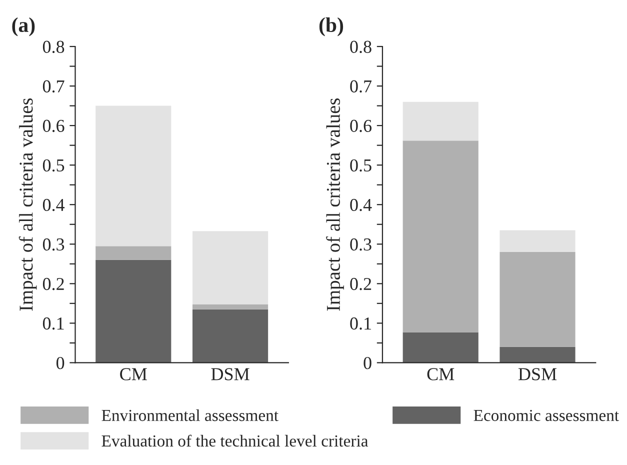  I want to click on chart-title: (b), so click(331, 26).